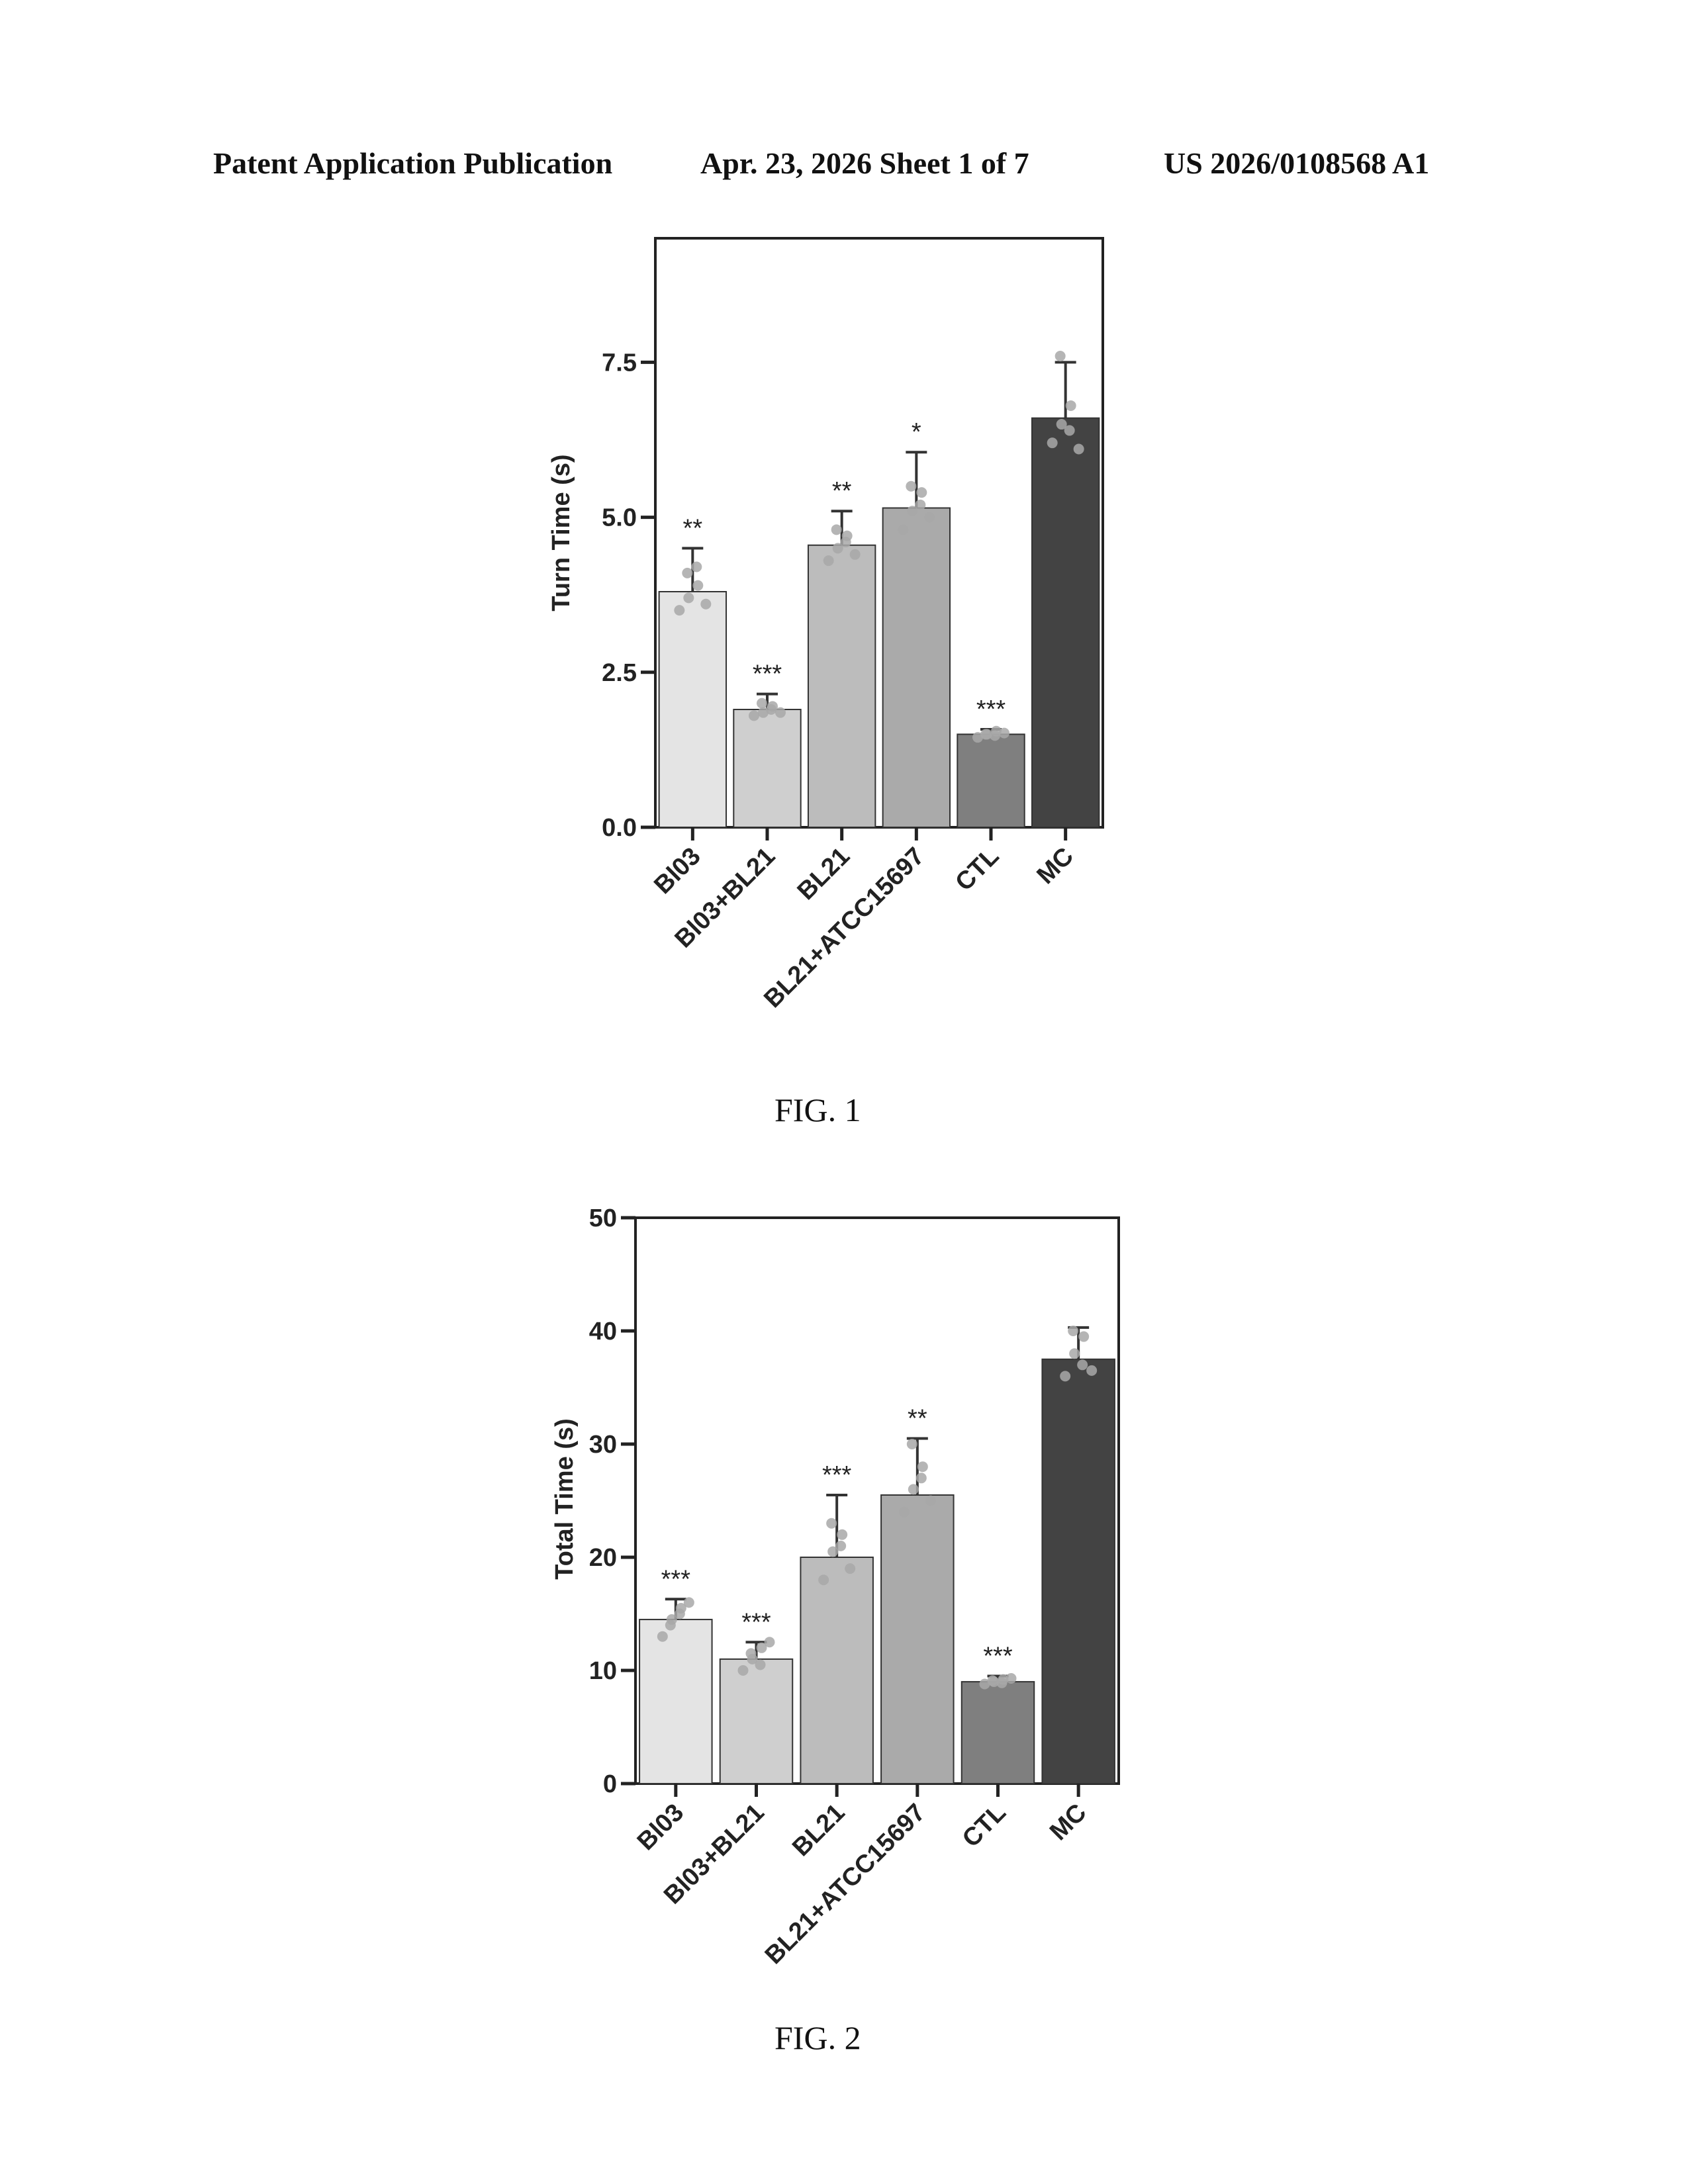 This screenshot has height=2184, width=1688. What do you see at coordinates (561, 532) in the screenshot?
I see `y-axis-title: Turn Time (s)` at bounding box center [561, 532].